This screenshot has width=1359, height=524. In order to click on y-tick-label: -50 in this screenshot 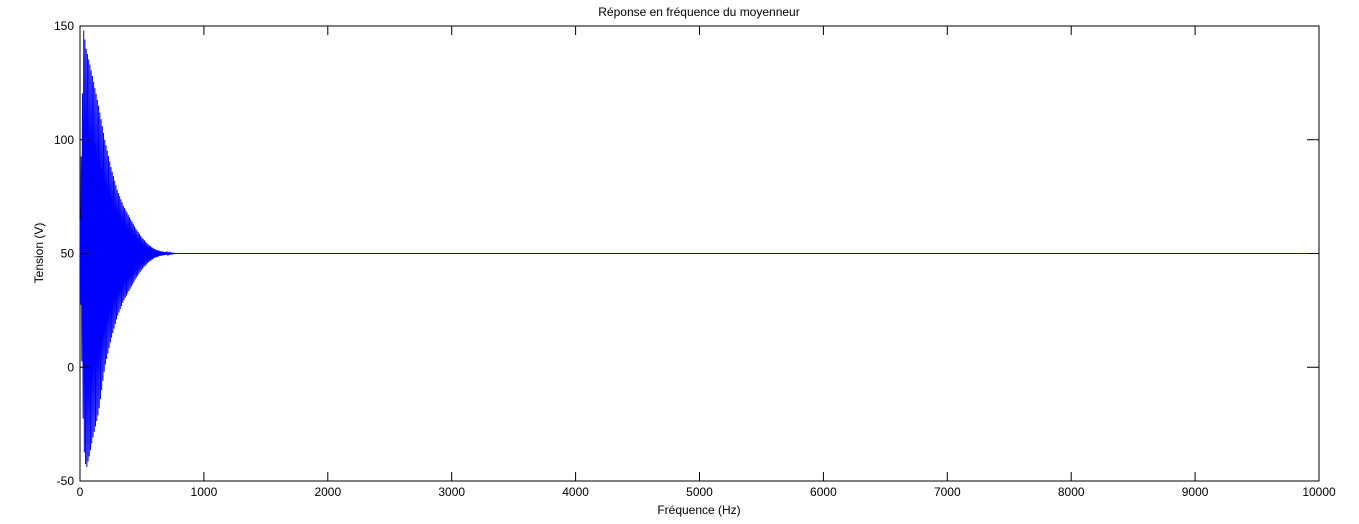, I will do `click(66, 481)`.